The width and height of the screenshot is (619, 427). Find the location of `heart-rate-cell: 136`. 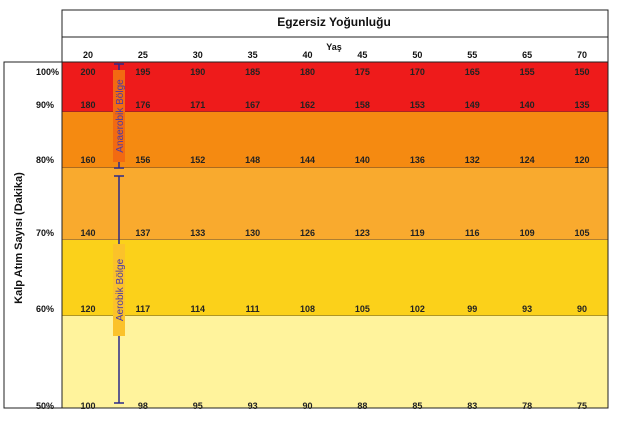

heart-rate-cell: 136 is located at coordinates (417, 160).